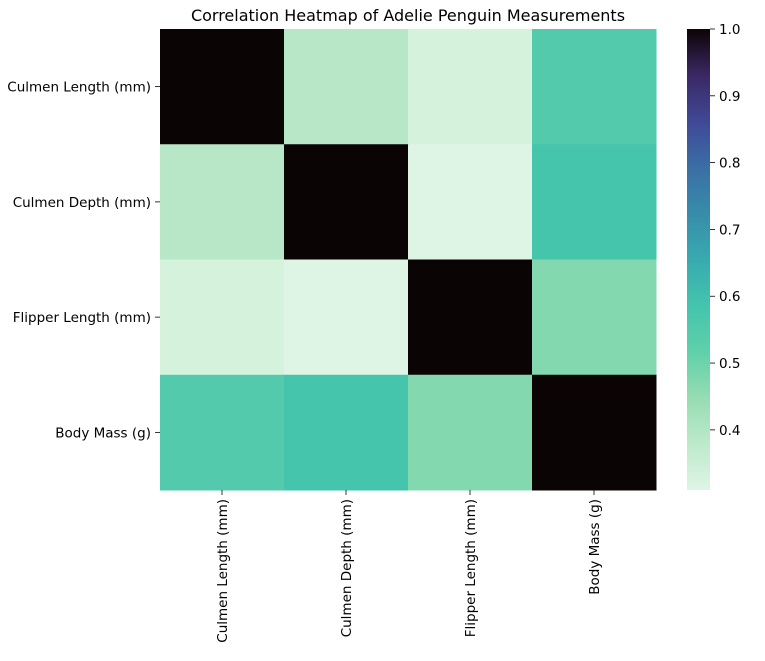  I want to click on y-tick-label: Culmen Length (mm), so click(79, 88).